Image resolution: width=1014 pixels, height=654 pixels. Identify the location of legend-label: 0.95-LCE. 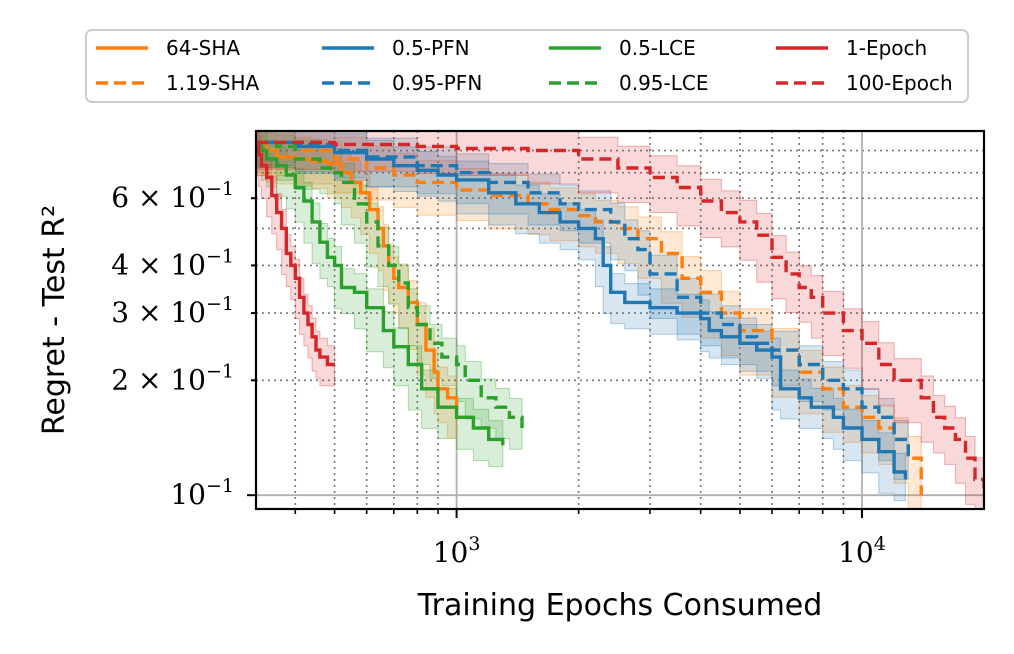
(664, 83).